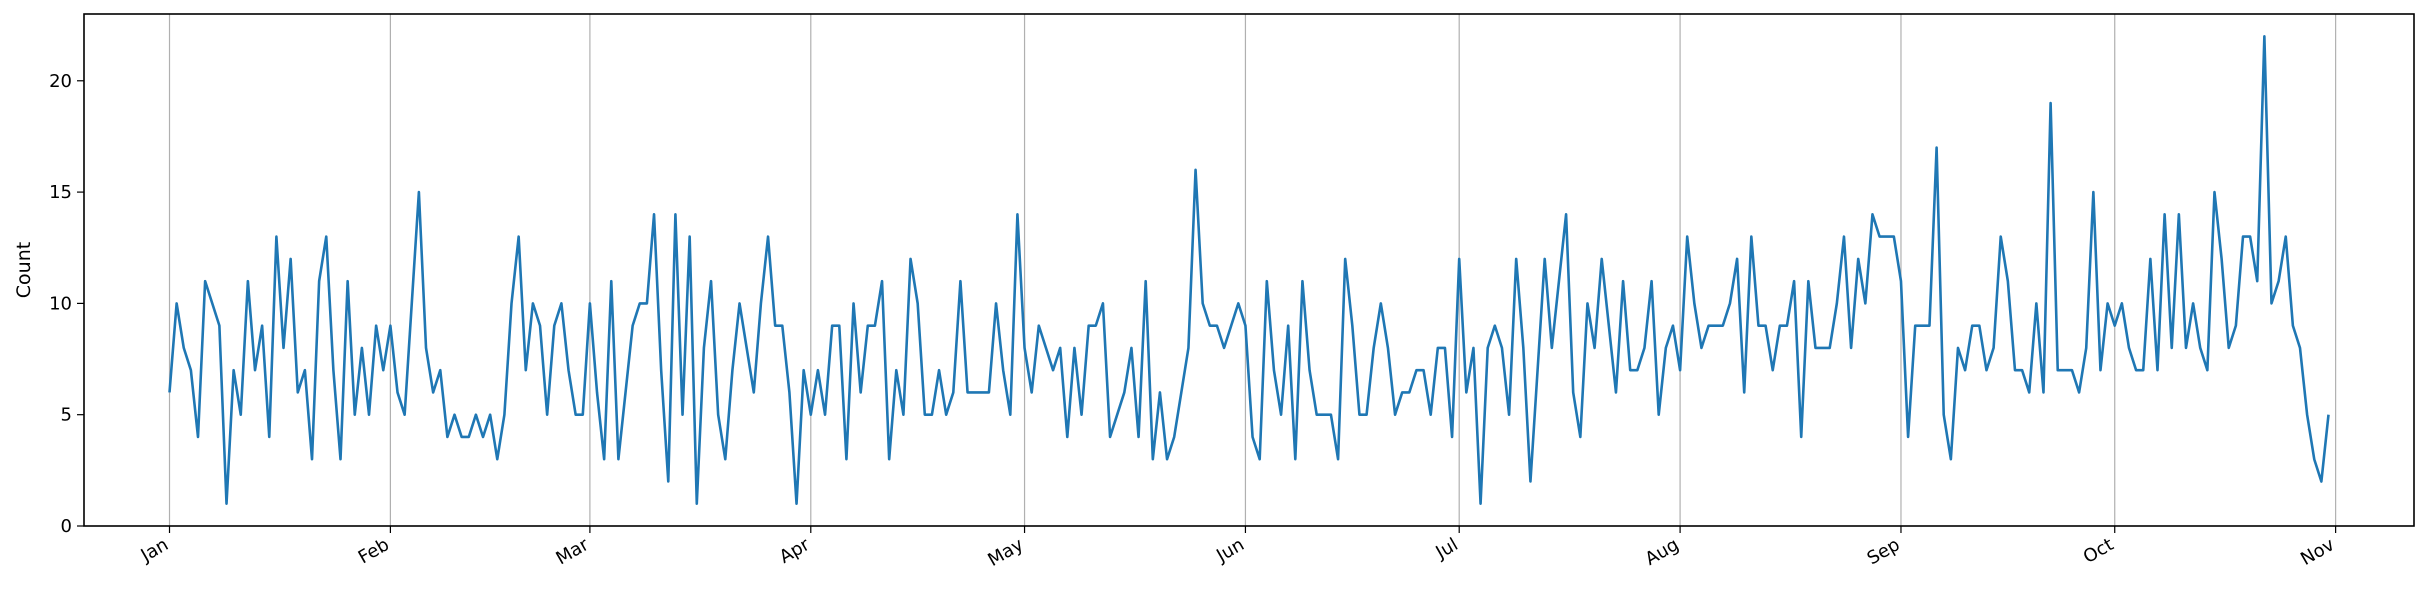 This screenshot has height=593, width=2424. What do you see at coordinates (24, 270) in the screenshot?
I see `y-axis-label: Count` at bounding box center [24, 270].